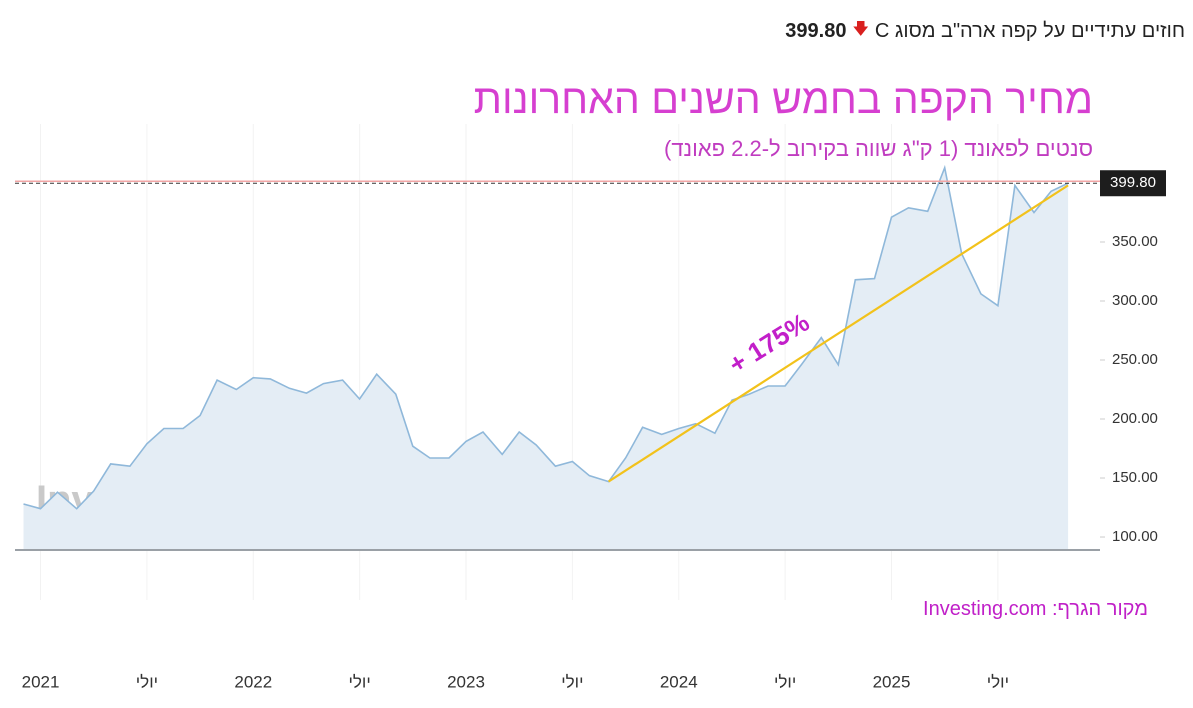  I want to click on x-tick-label: 2023, so click(466, 681).